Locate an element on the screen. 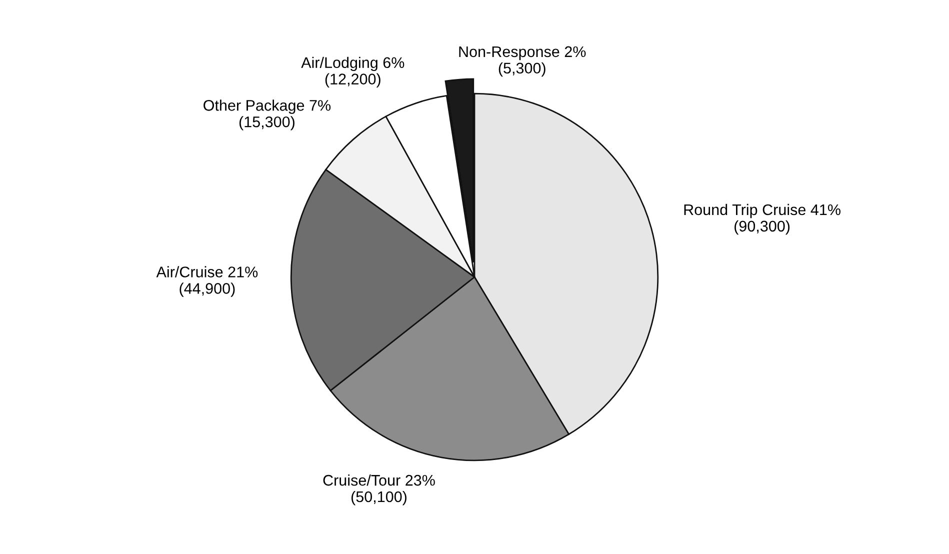 This screenshot has width=949, height=554. slice-label: Round Trip Cruise 41% is located at coordinates (762, 211).